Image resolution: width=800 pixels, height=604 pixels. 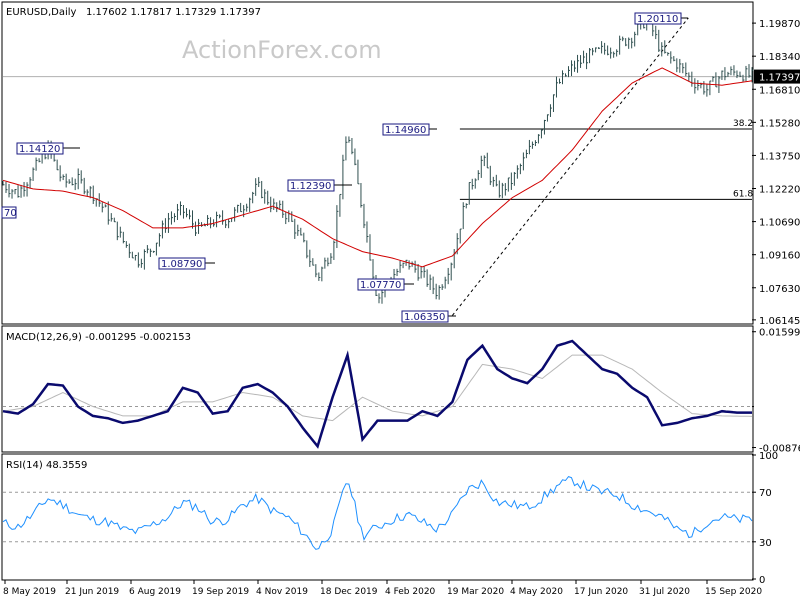 I want to click on annotation-label: 1.08790, so click(x=181, y=264).